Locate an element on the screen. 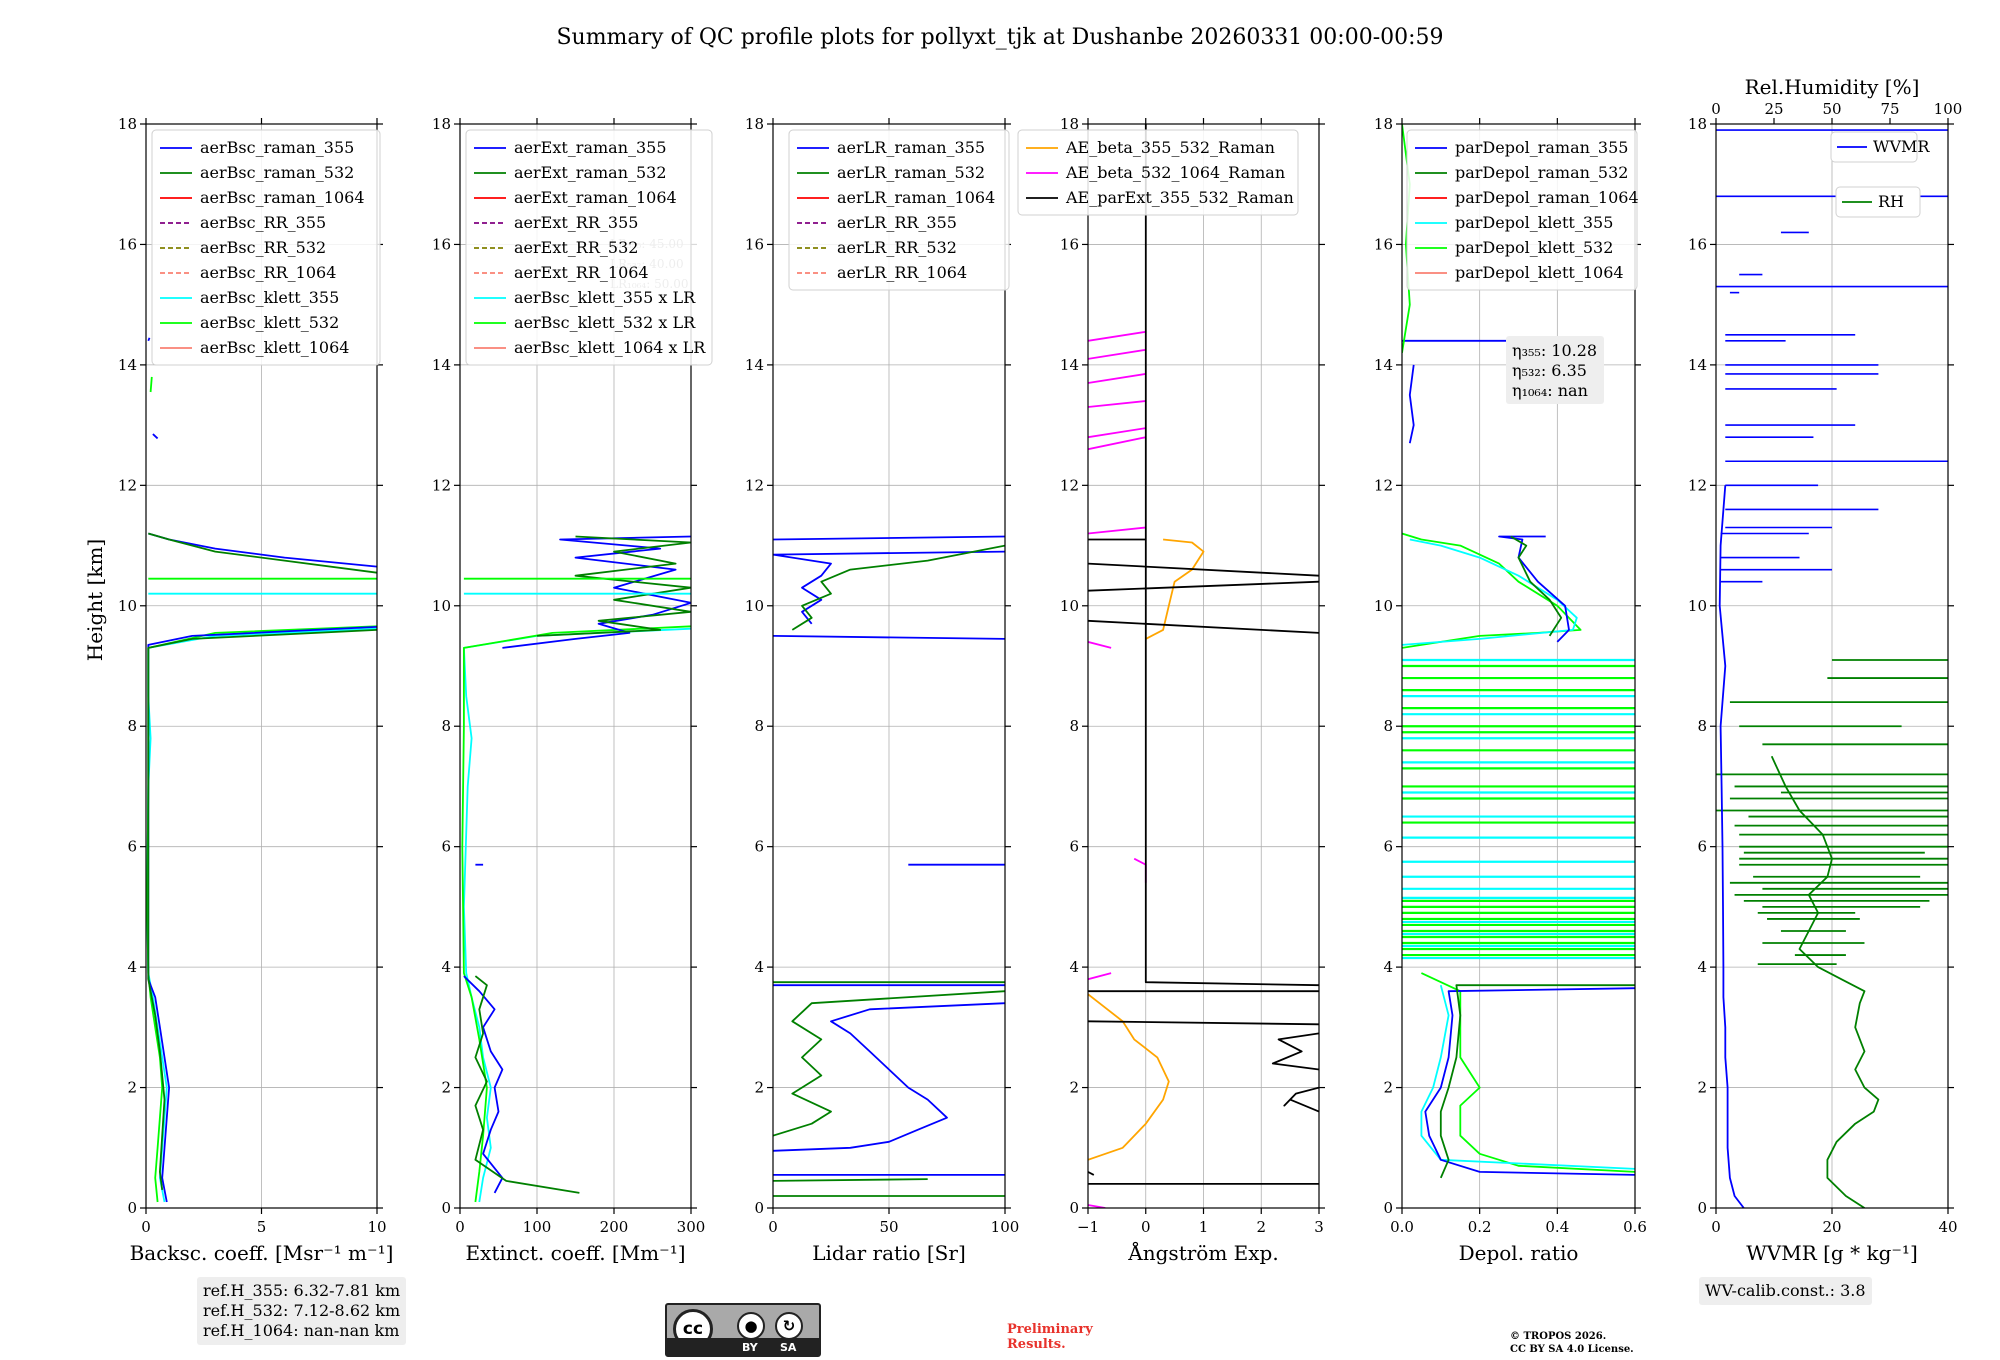 The image size is (2000, 1360). x-tick-label: 200 is located at coordinates (614, 1227).